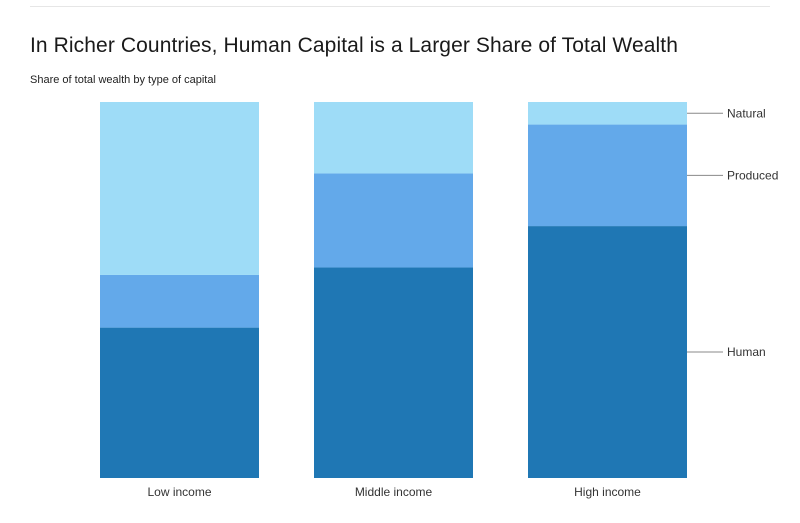 This screenshot has height=523, width=800. I want to click on bar-low-income-produced, so click(179, 301).